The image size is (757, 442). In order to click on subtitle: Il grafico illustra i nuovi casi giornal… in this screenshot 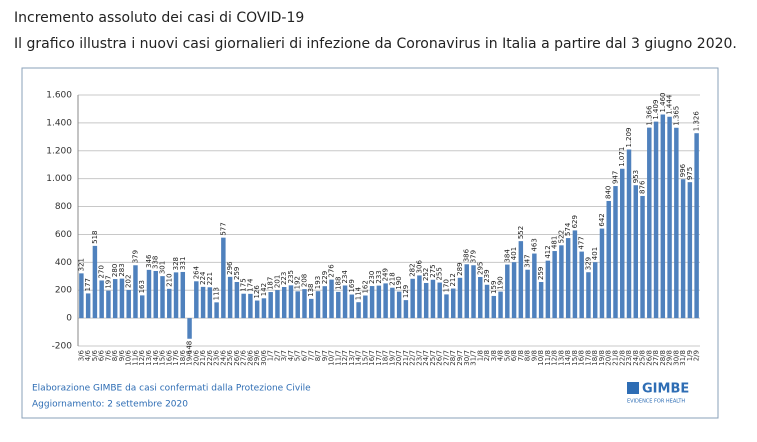, I will do `click(375, 44)`.